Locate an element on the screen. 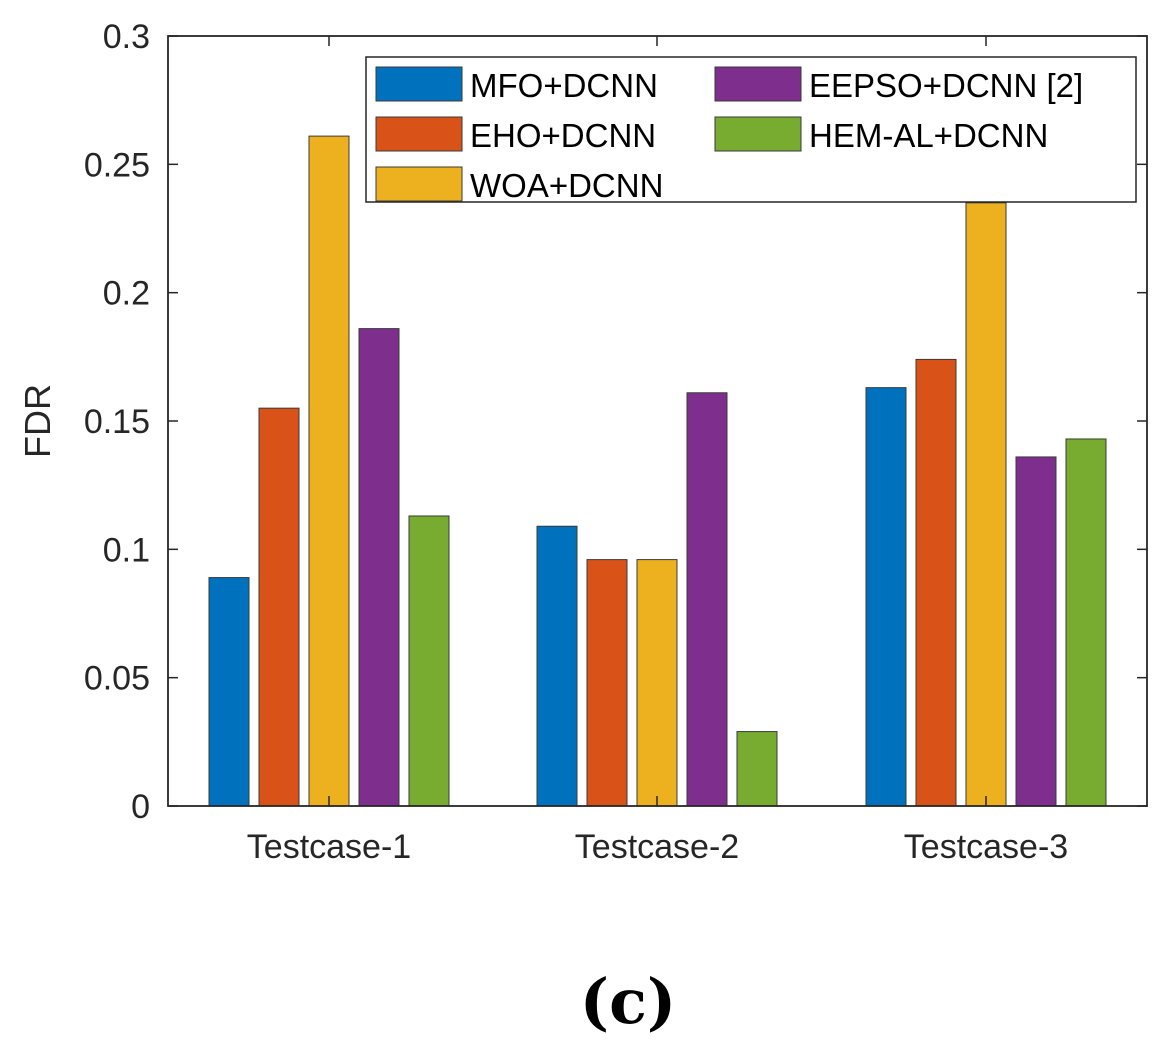  legend-label: EHO+DCNN is located at coordinates (563, 135).